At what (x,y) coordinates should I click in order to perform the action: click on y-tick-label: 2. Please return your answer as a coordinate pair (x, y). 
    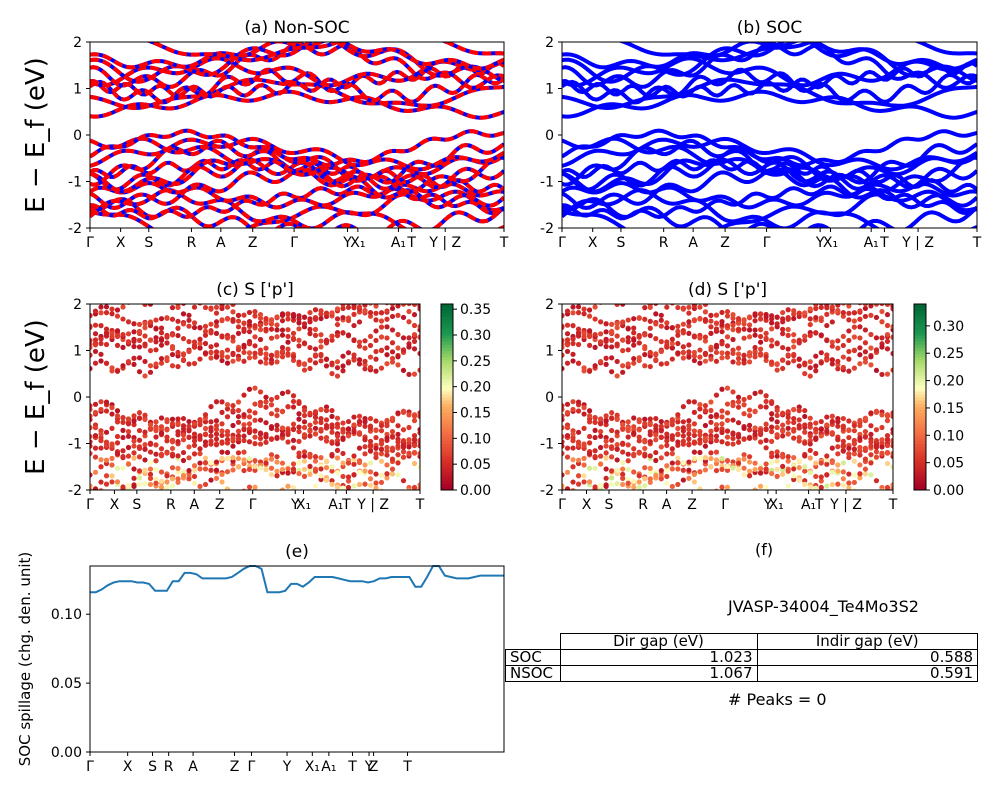
    Looking at the image, I should click on (77, 43).